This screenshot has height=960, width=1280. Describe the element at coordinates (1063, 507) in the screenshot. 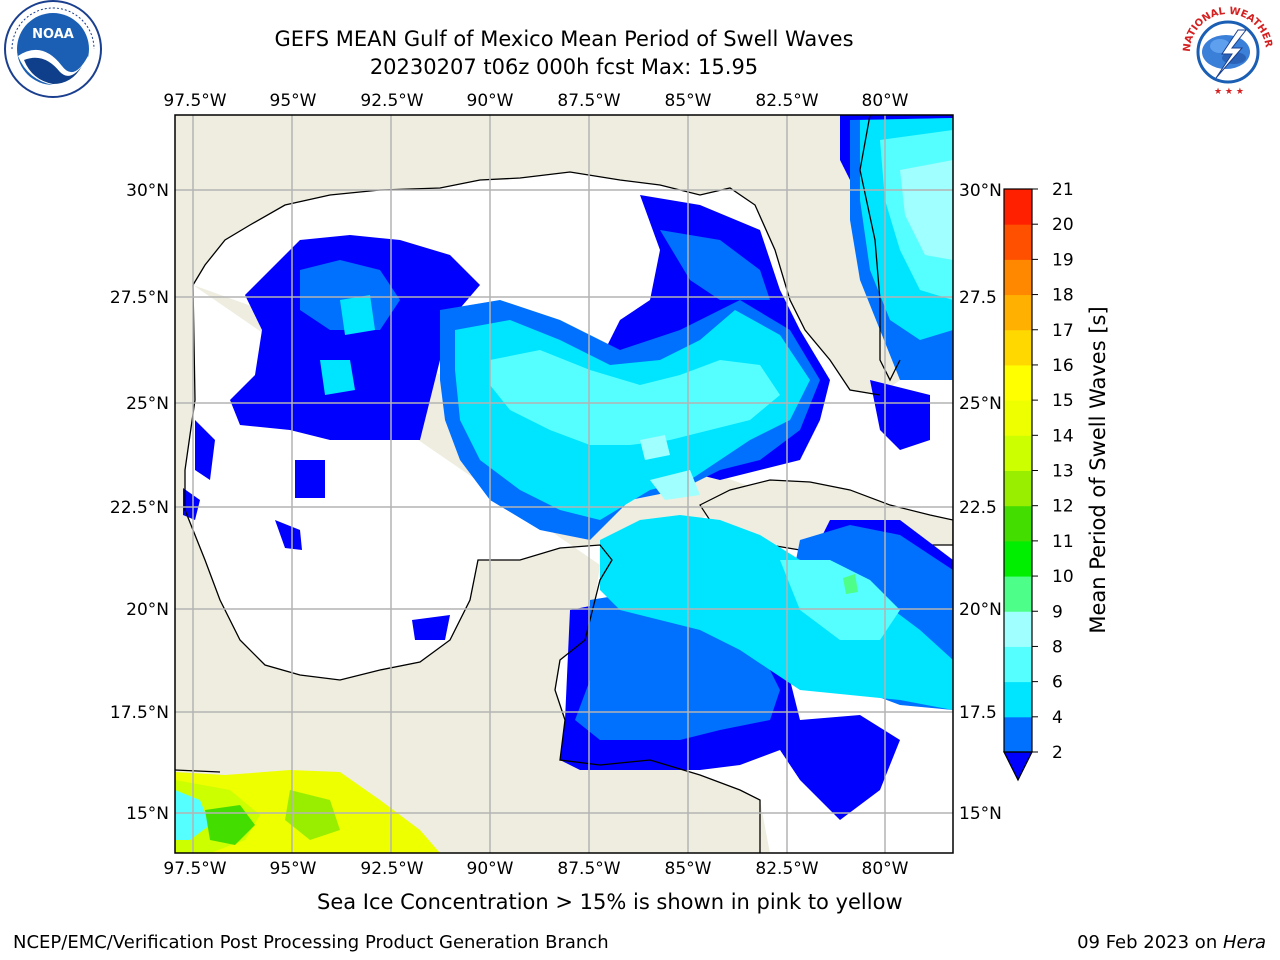

I see `colorbar-tick-label: 12` at that location.